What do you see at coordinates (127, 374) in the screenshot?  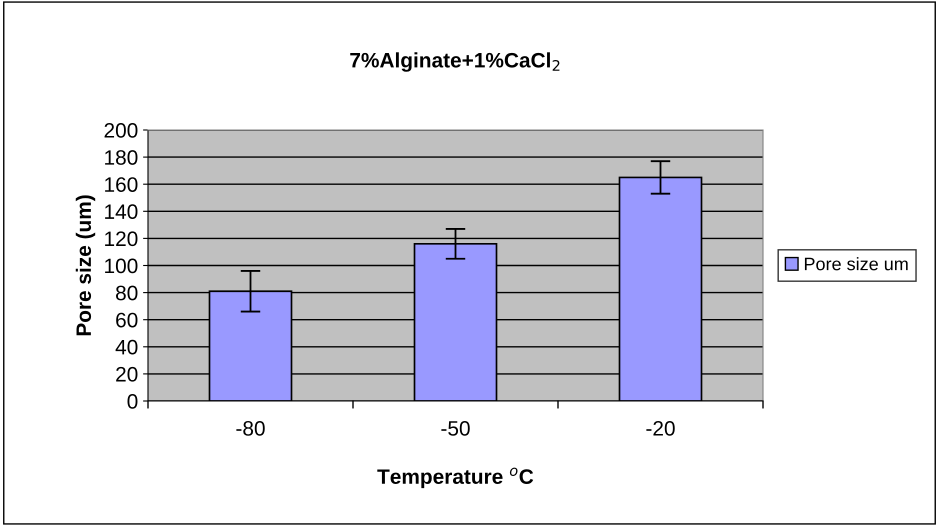 I see `y-tick-label: 20` at bounding box center [127, 374].